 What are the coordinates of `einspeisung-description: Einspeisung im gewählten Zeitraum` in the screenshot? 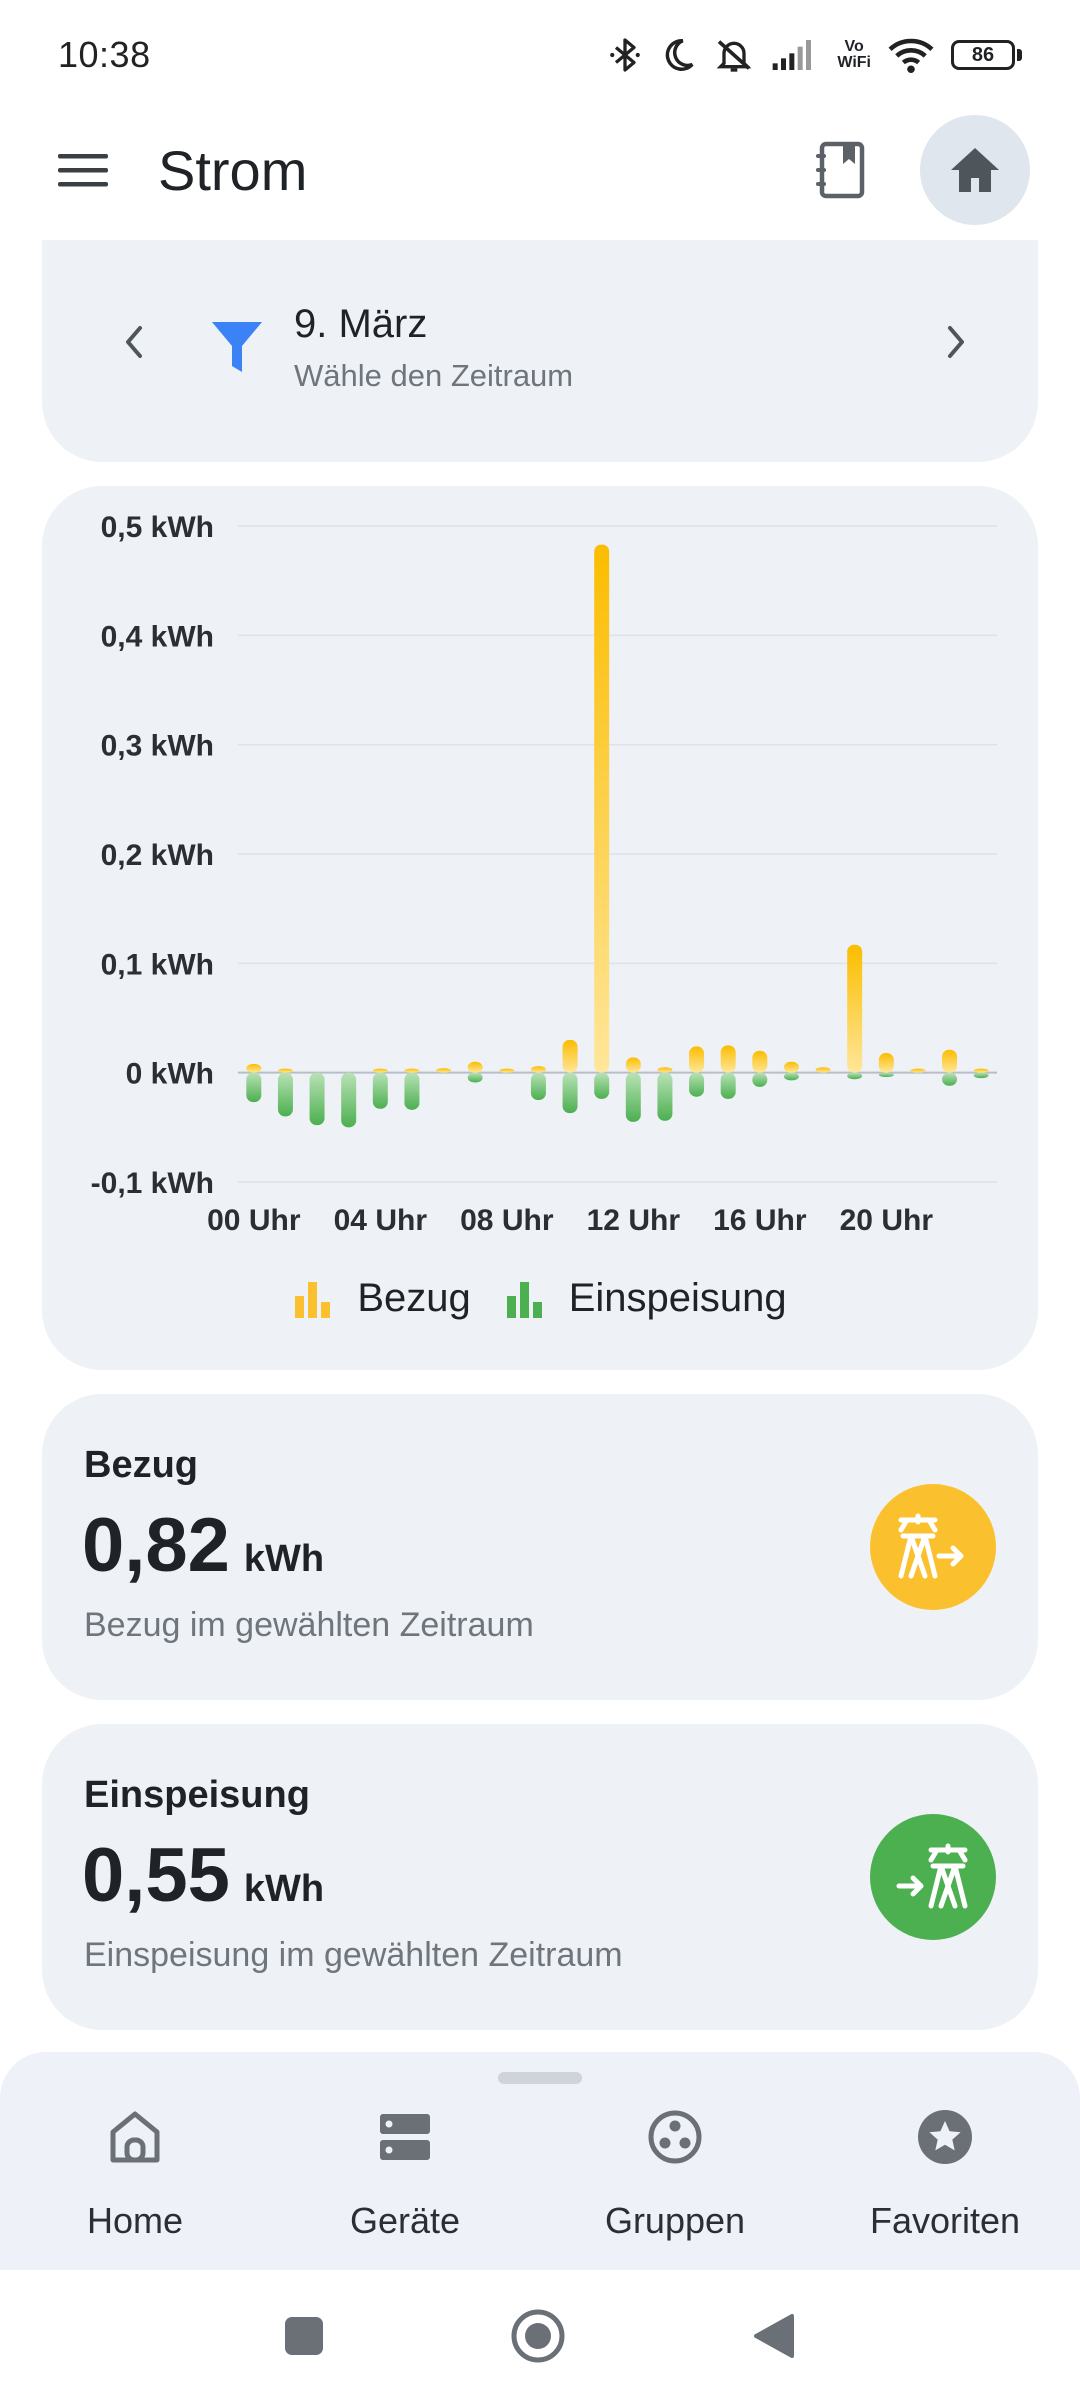 It's located at (353, 1955).